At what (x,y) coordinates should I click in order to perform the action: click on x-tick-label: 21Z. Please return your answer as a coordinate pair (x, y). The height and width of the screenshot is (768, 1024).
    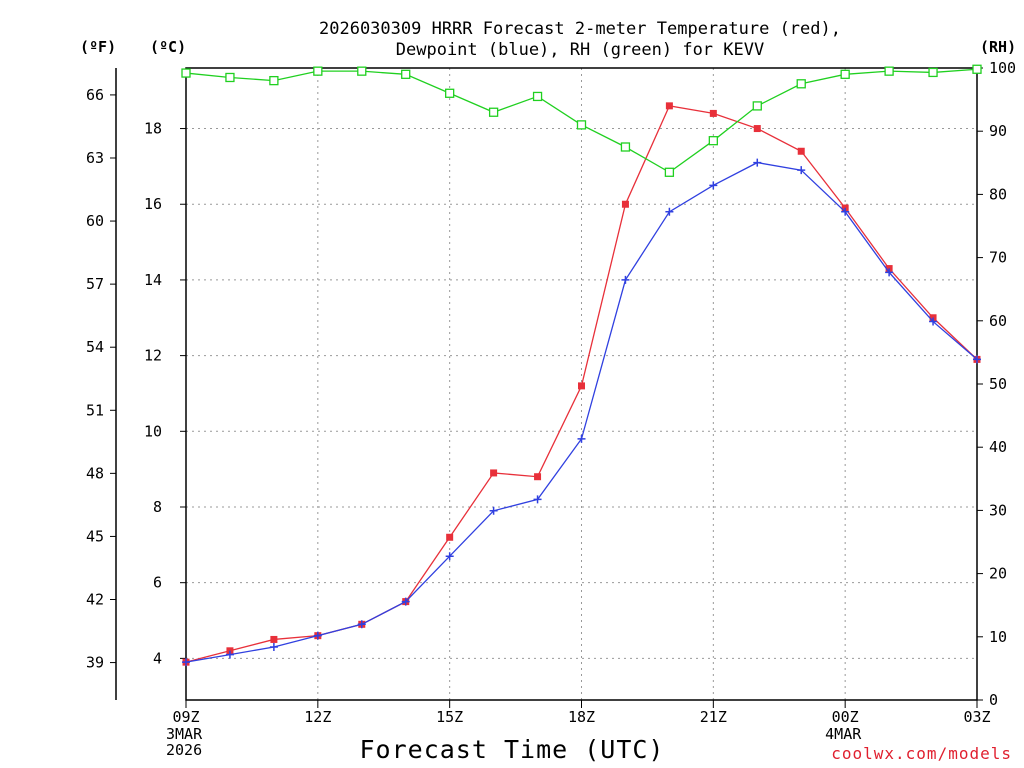
    Looking at the image, I should click on (713, 717).